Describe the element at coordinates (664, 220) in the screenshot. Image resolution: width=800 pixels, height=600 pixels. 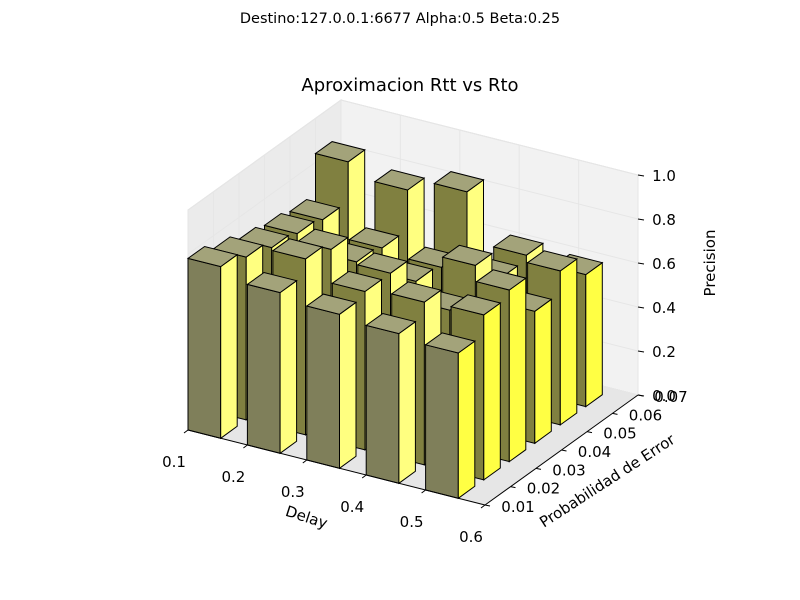
I see `z-tick-label: 0.8` at that location.